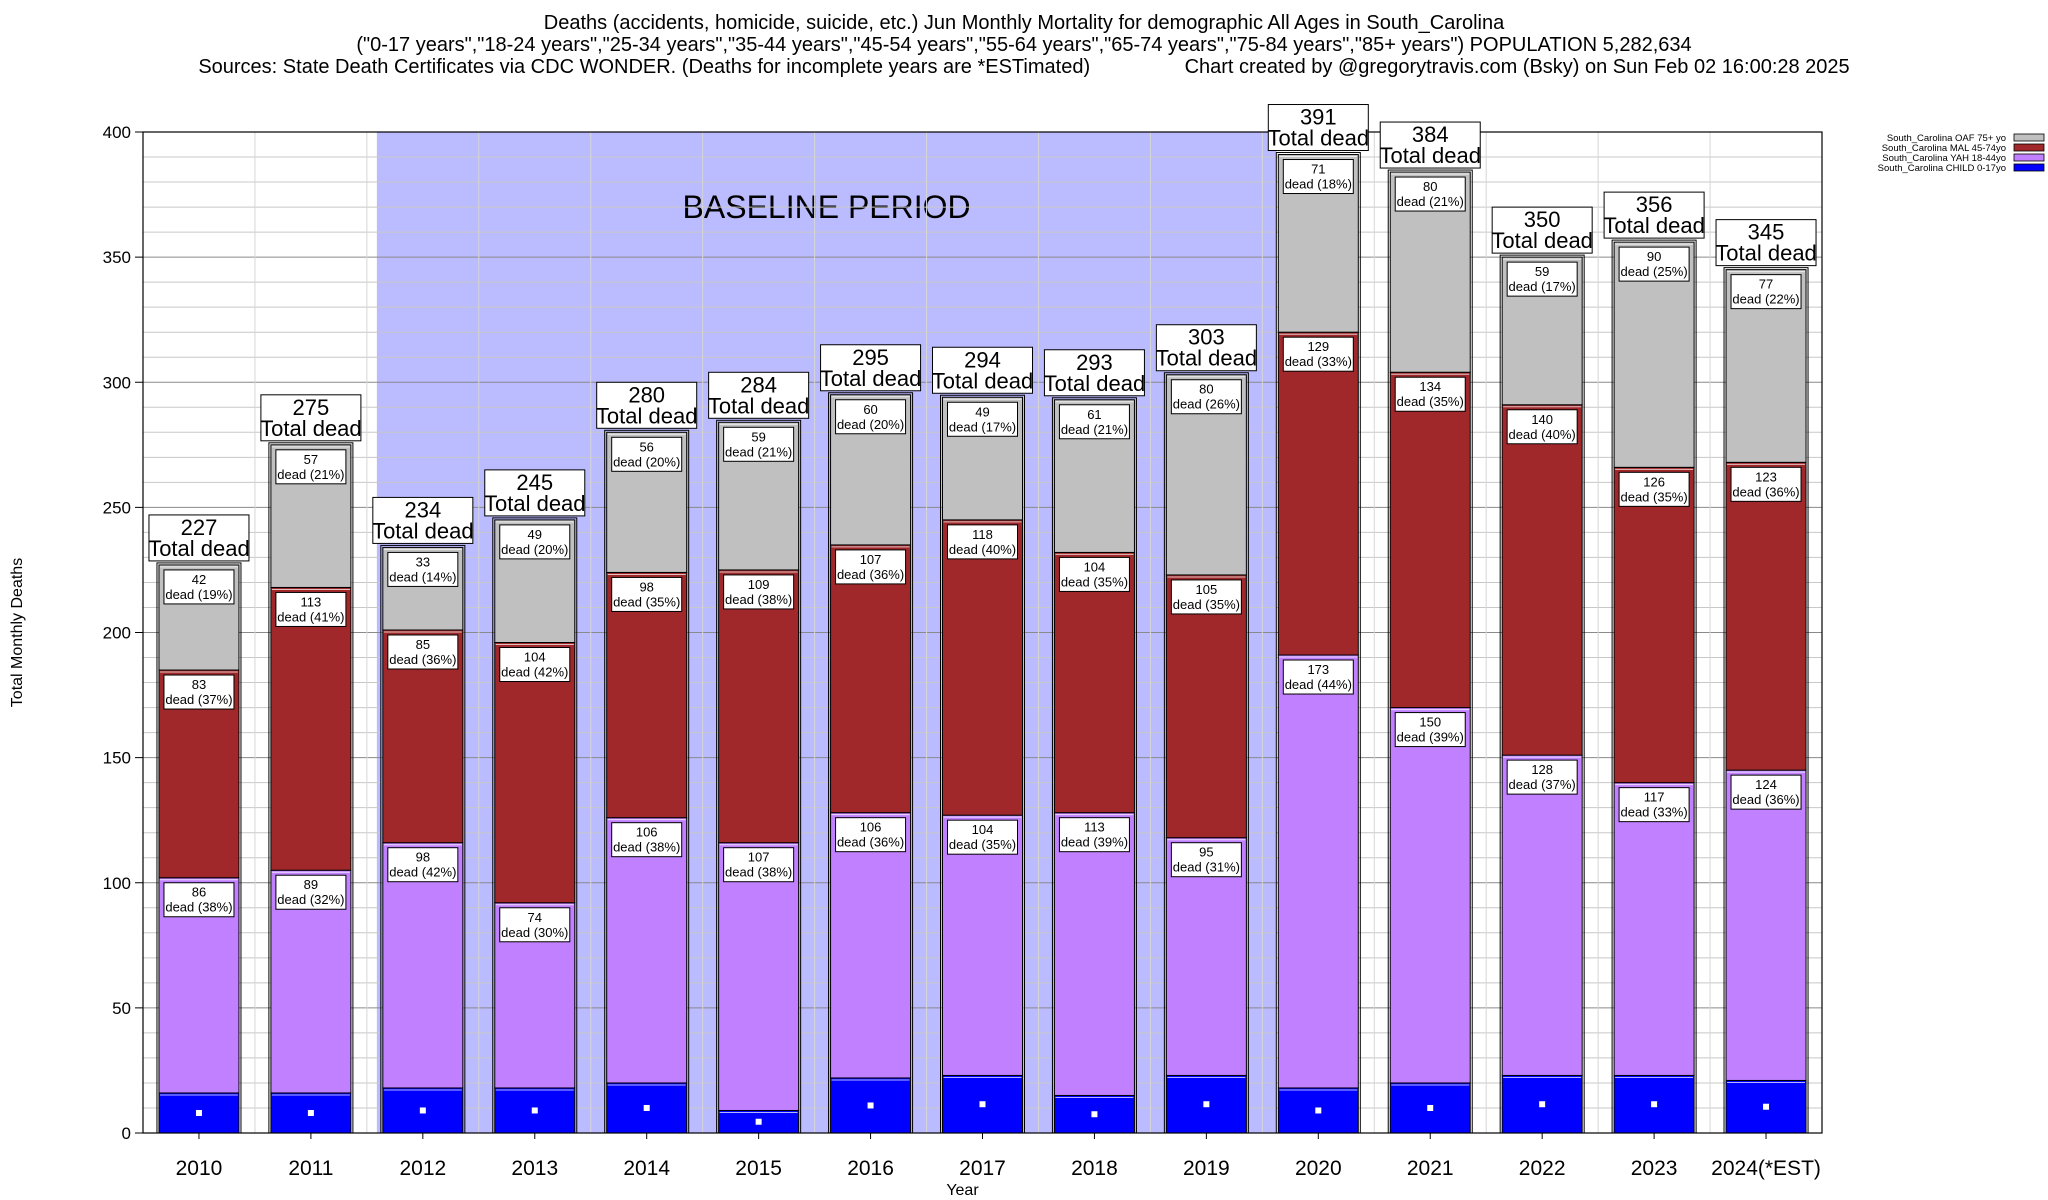 This screenshot has width=2048, height=1200. Describe the element at coordinates (1653, 271) in the screenshot. I see `segment-share-label: dead (25%)` at that location.